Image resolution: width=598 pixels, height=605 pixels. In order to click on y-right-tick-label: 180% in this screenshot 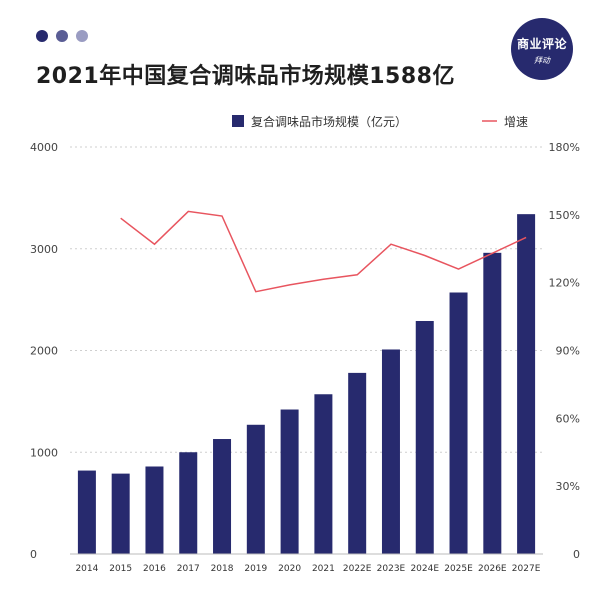, I will do `click(564, 147)`.